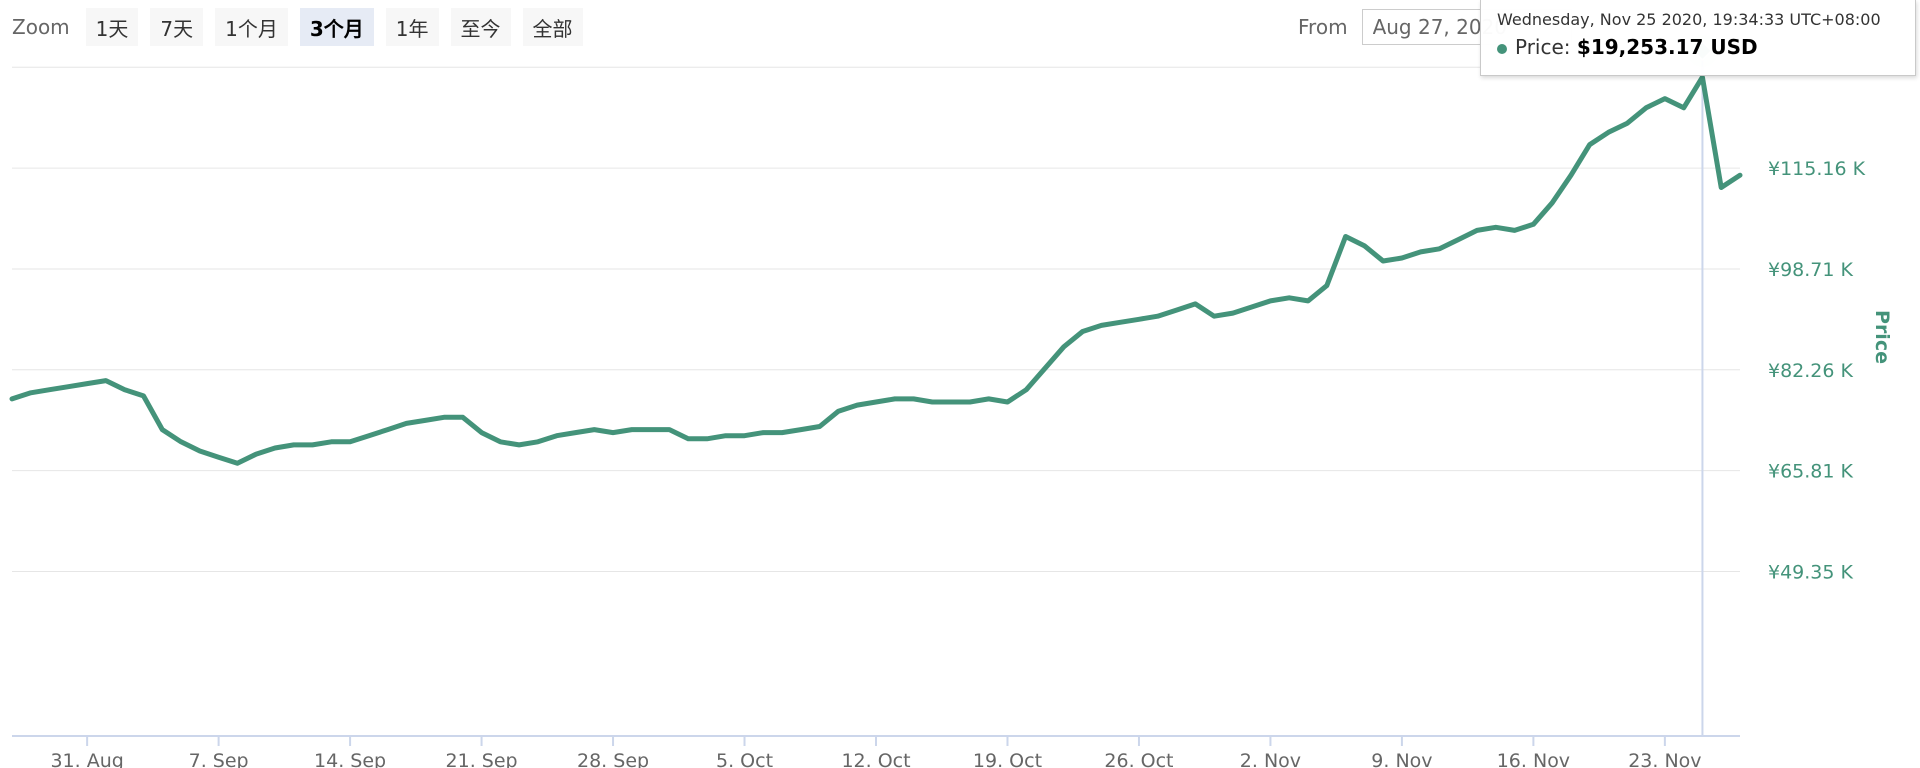 This screenshot has height=768, width=1920. I want to click on y-tick-label-2: ¥82.26 K, so click(1811, 371).